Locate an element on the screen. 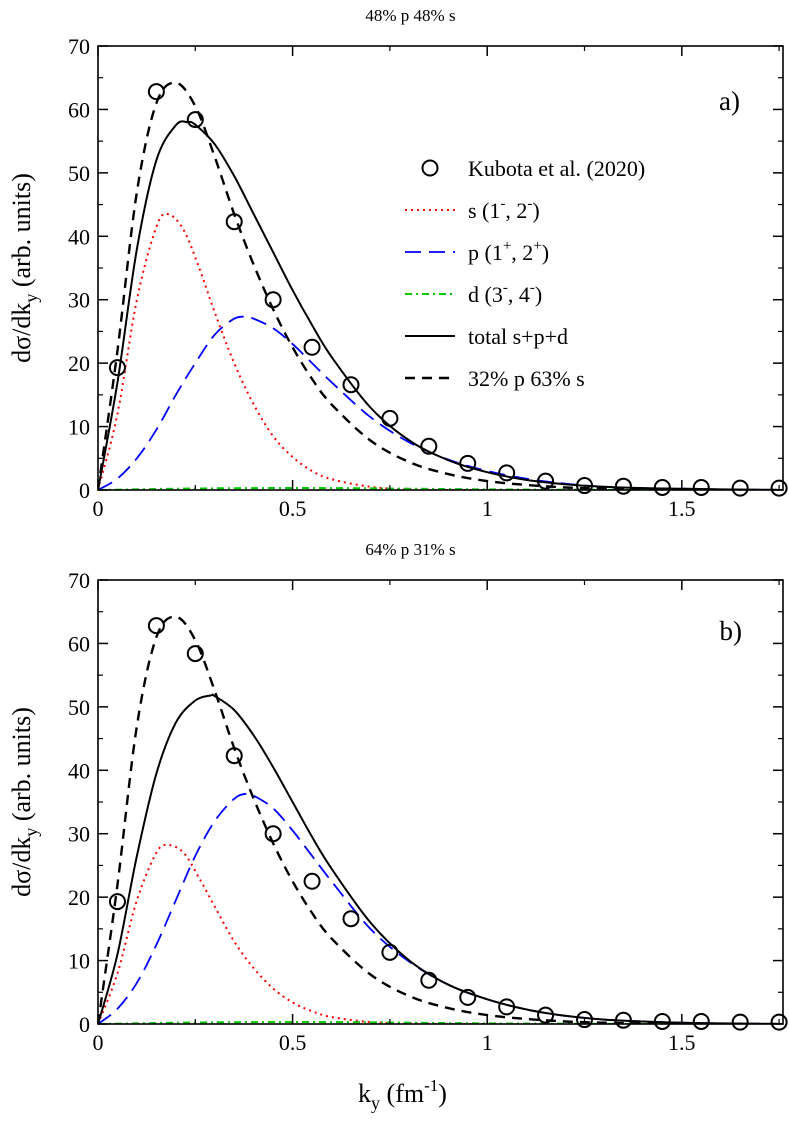 This screenshot has height=1126, width=789. legend-label-total: total s+p+d is located at coordinates (518, 336).